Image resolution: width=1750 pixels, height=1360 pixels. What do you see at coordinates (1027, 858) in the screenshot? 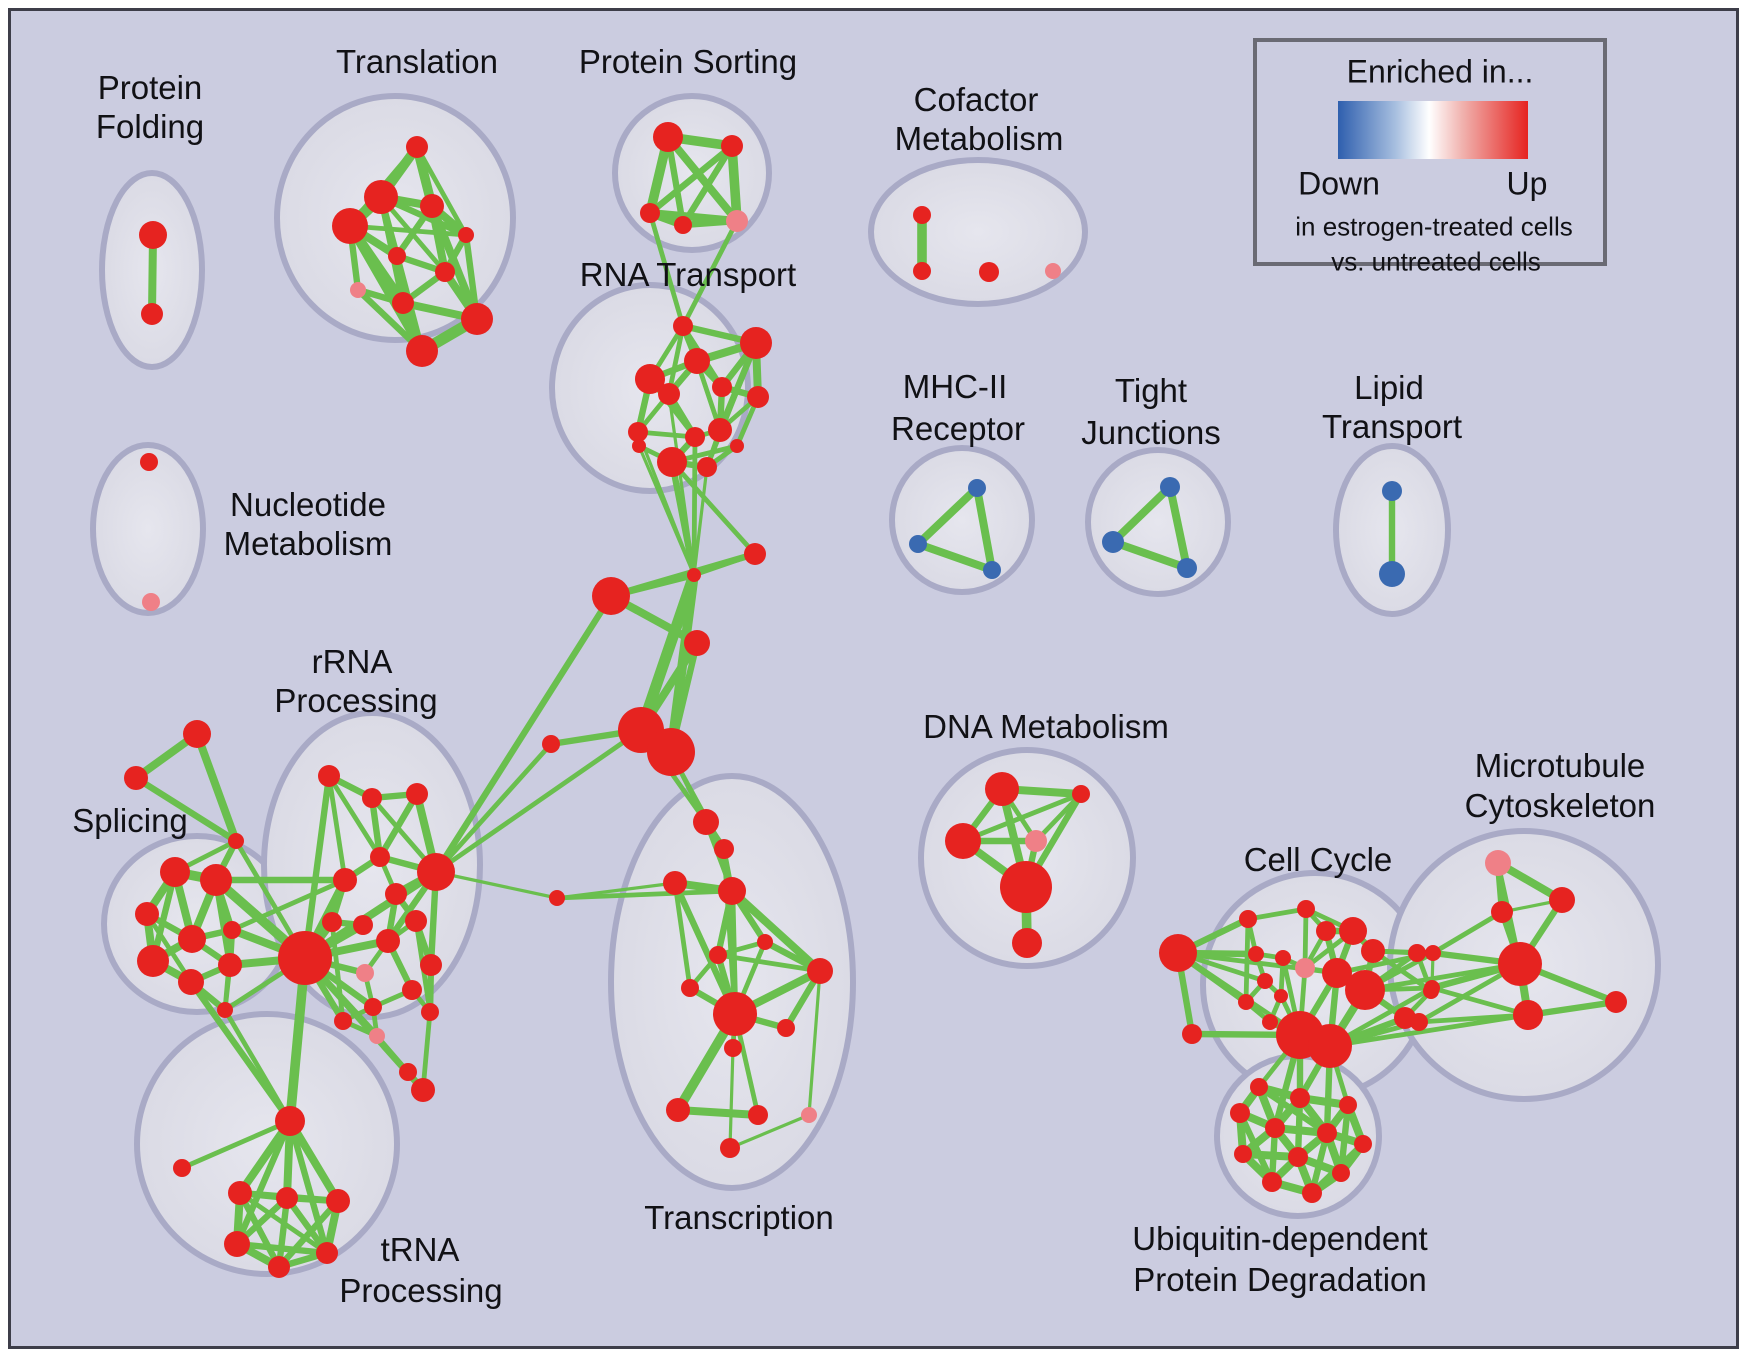
I see `cluster-ellipse-dna-metabolism` at bounding box center [1027, 858].